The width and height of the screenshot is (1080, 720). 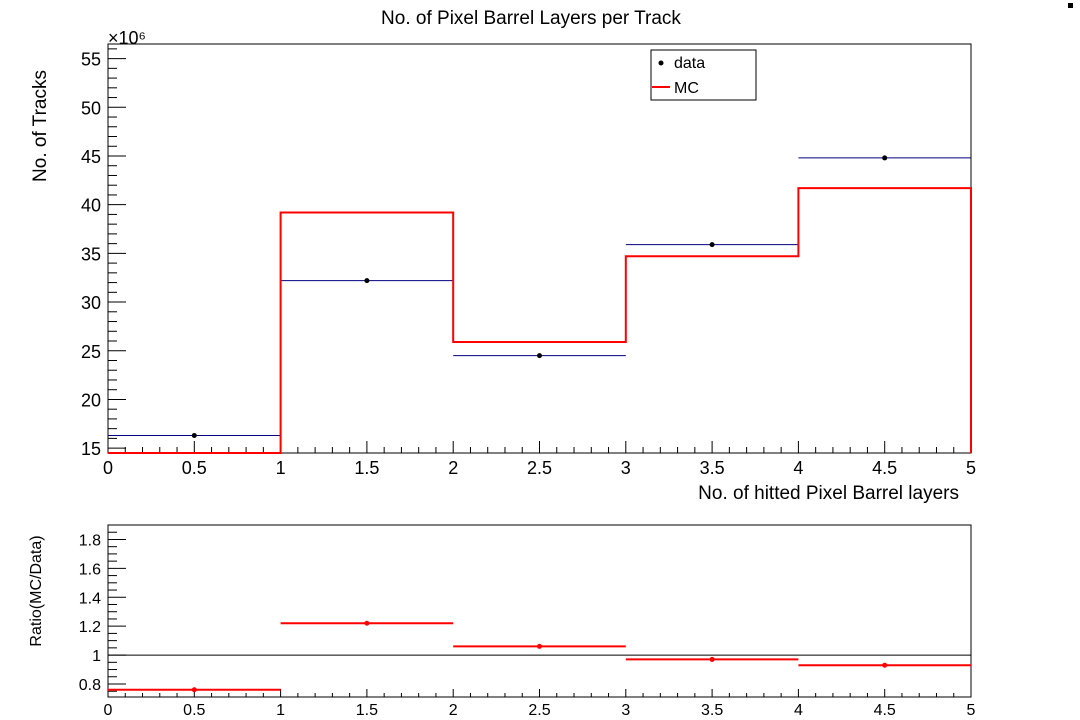 I want to click on y-tick-label: 15, so click(x=91, y=449).